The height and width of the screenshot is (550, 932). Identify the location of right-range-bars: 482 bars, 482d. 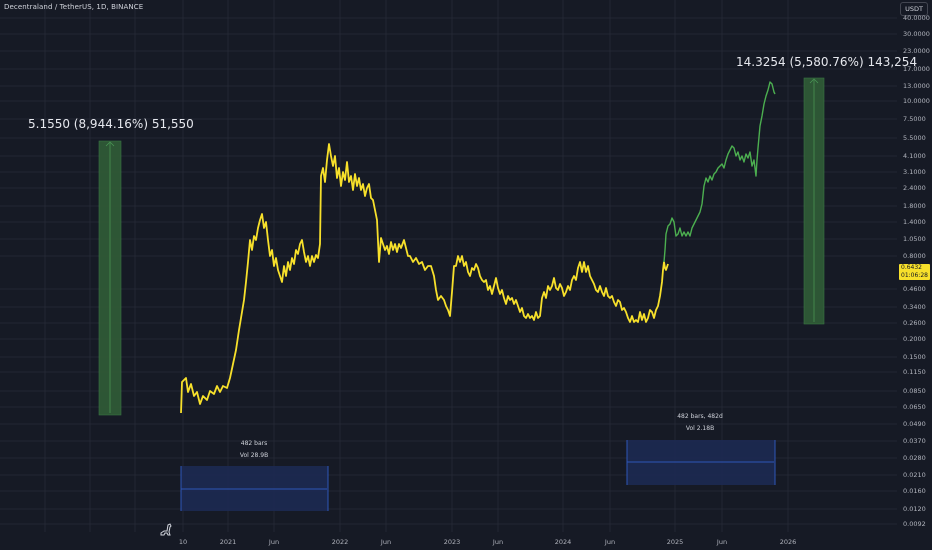
(700, 416).